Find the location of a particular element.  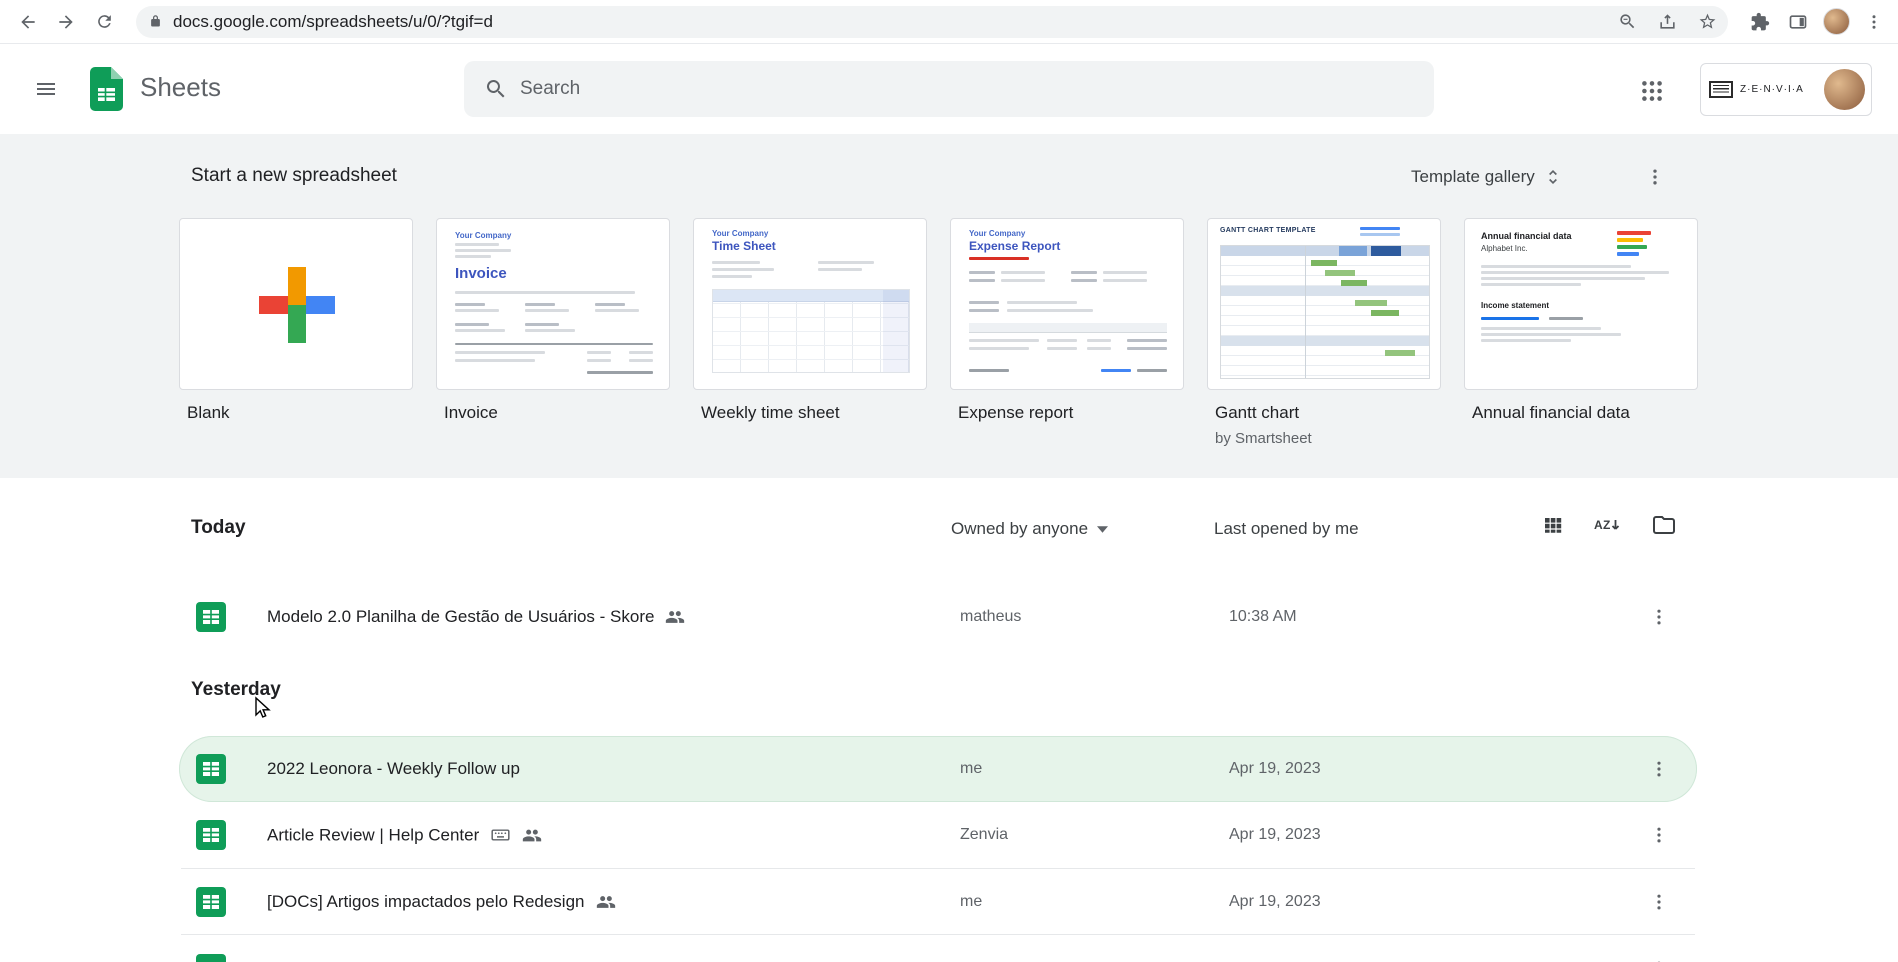

share-button is located at coordinates (1667, 22).